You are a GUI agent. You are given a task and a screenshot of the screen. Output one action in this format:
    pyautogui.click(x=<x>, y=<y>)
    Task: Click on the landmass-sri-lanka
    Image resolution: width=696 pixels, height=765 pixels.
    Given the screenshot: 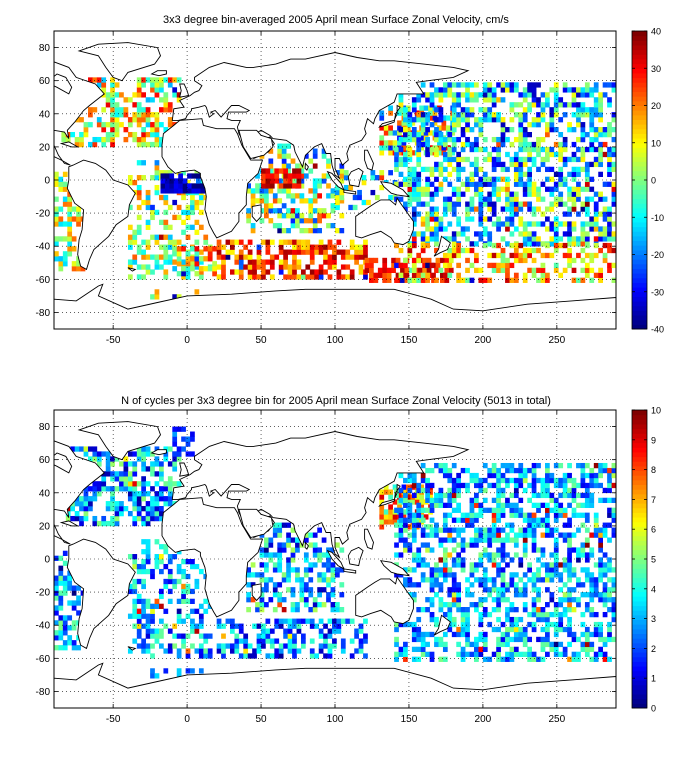 What is the action you would take?
    pyautogui.click(x=306, y=166)
    